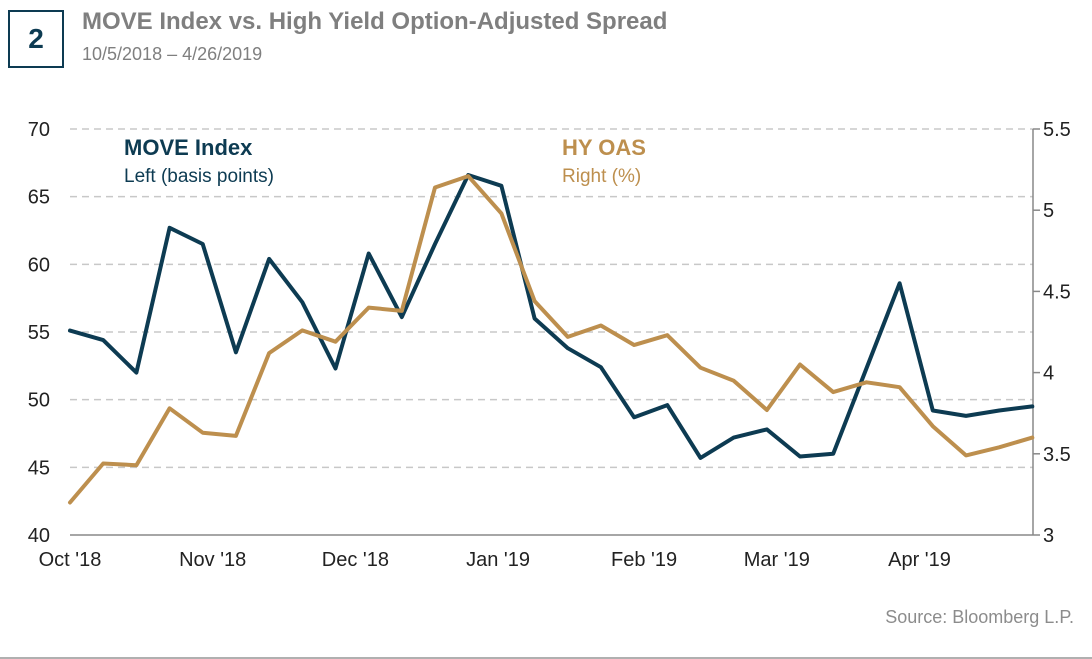  Describe the element at coordinates (188, 147) in the screenshot. I see `legend-move-title: MOVE Index` at that location.